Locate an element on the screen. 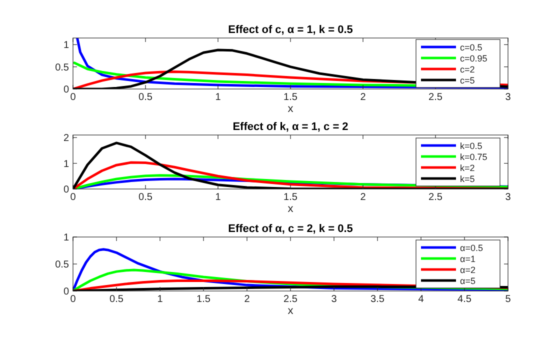 The image size is (560, 337). x-tick-label: 5 is located at coordinates (508, 299).